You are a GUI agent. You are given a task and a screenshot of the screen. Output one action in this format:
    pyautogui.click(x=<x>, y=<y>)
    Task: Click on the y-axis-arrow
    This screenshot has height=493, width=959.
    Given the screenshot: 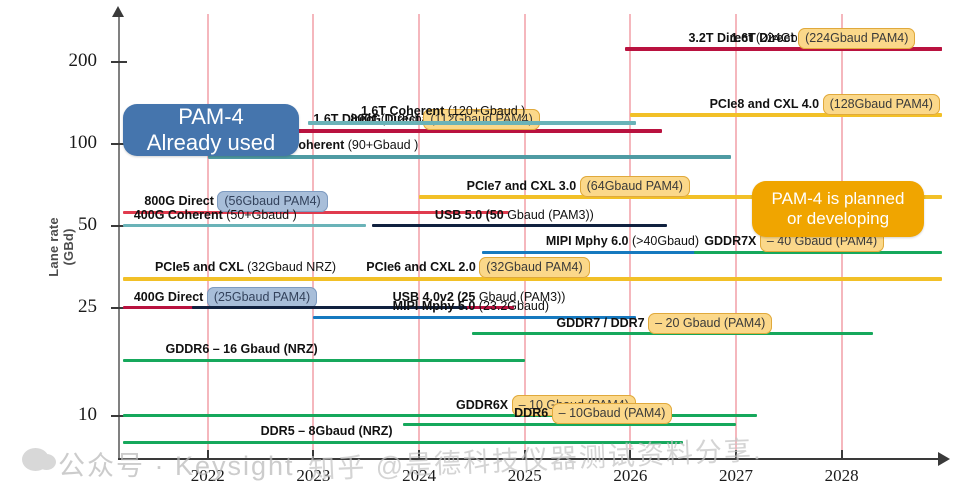 What is the action you would take?
    pyautogui.click(x=118, y=11)
    